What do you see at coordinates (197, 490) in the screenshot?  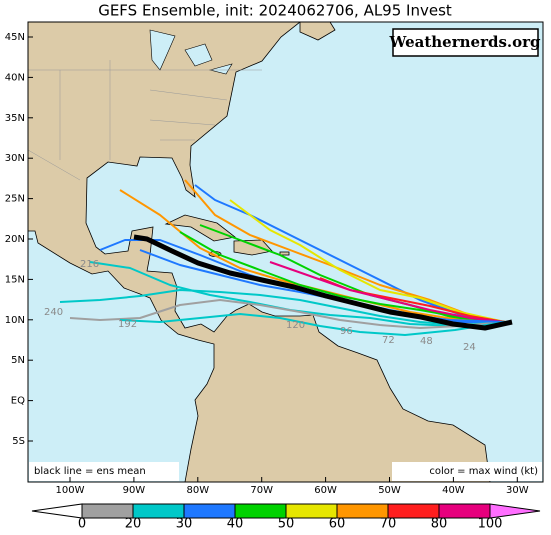 I see `lon-tick-label: 80W` at bounding box center [197, 490].